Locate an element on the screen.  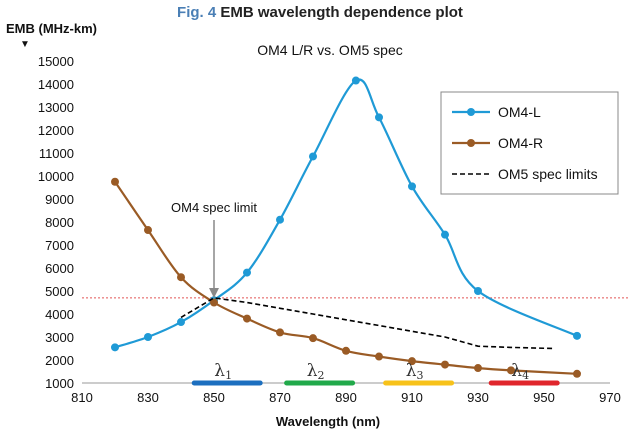
x-tick-label: 850 is located at coordinates (214, 397).